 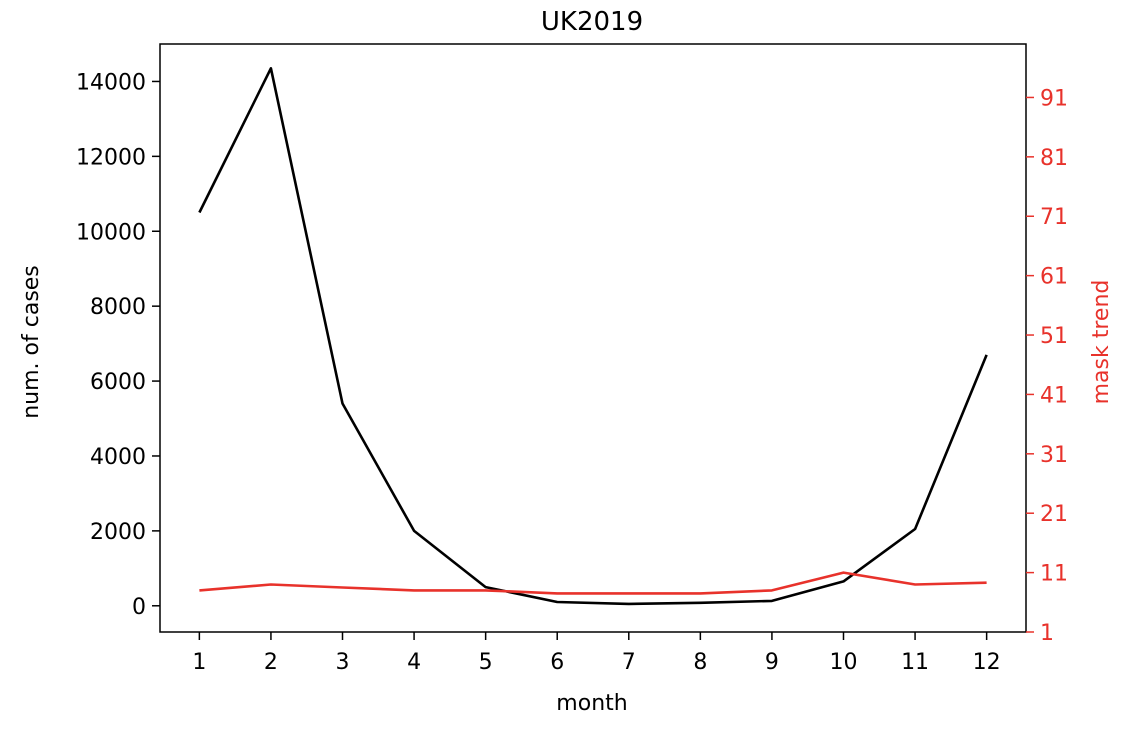 I want to click on y-tick-label: 8000, so click(x=118, y=307).